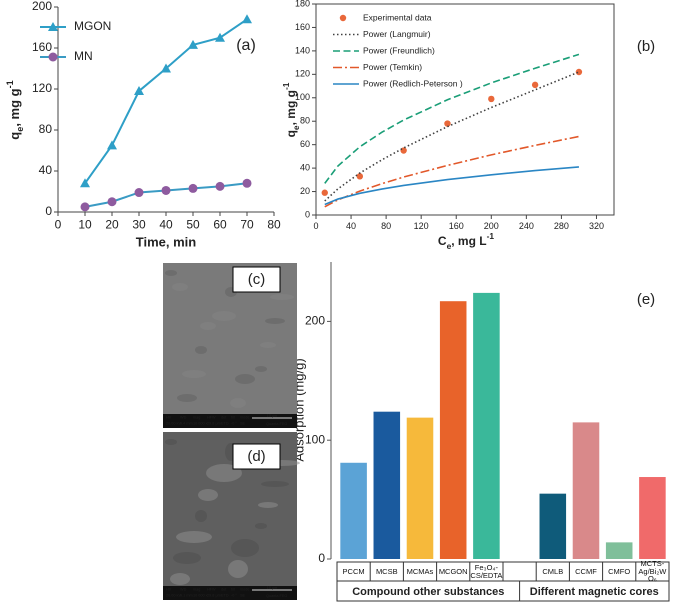  I want to click on info-header: mag, so click(196, 418).